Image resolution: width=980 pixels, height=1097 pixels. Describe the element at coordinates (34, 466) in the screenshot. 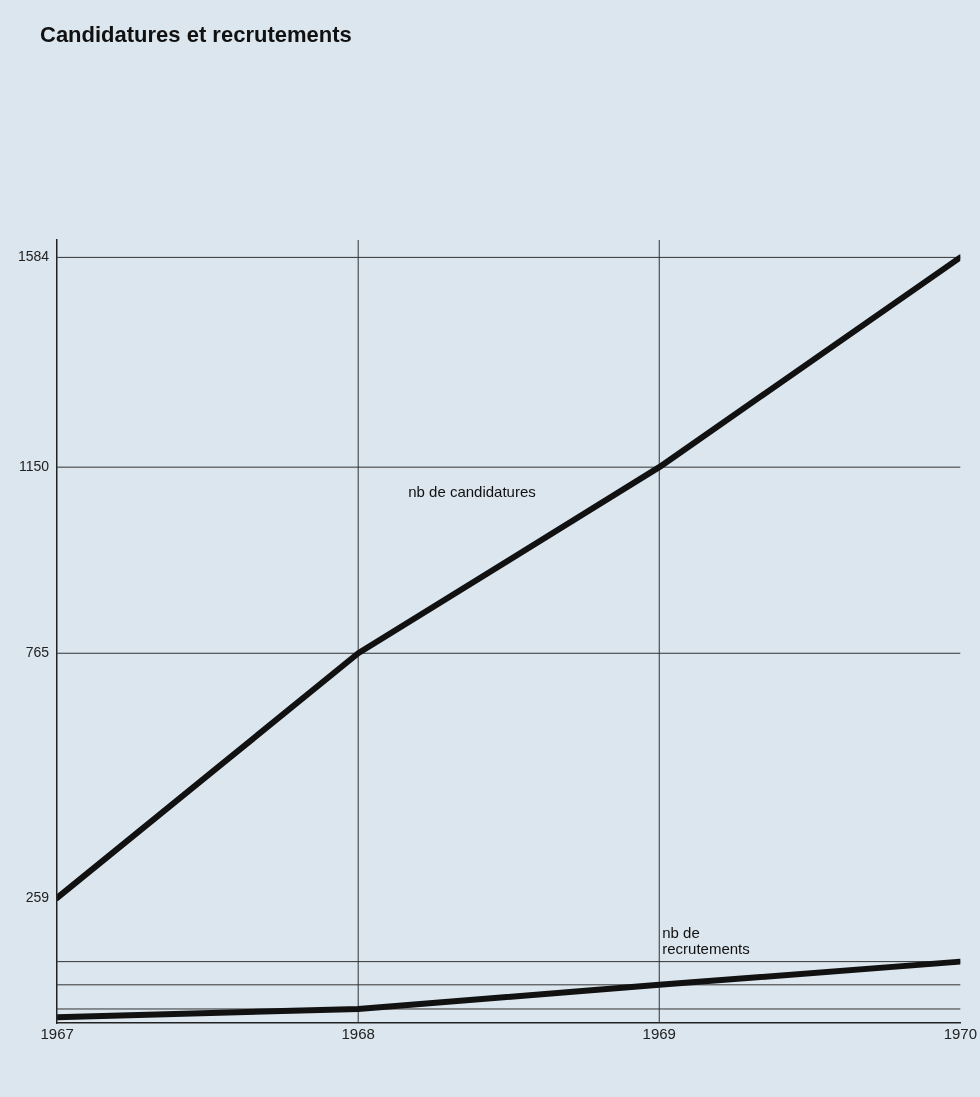

I see `y-tick-label: 1150` at that location.